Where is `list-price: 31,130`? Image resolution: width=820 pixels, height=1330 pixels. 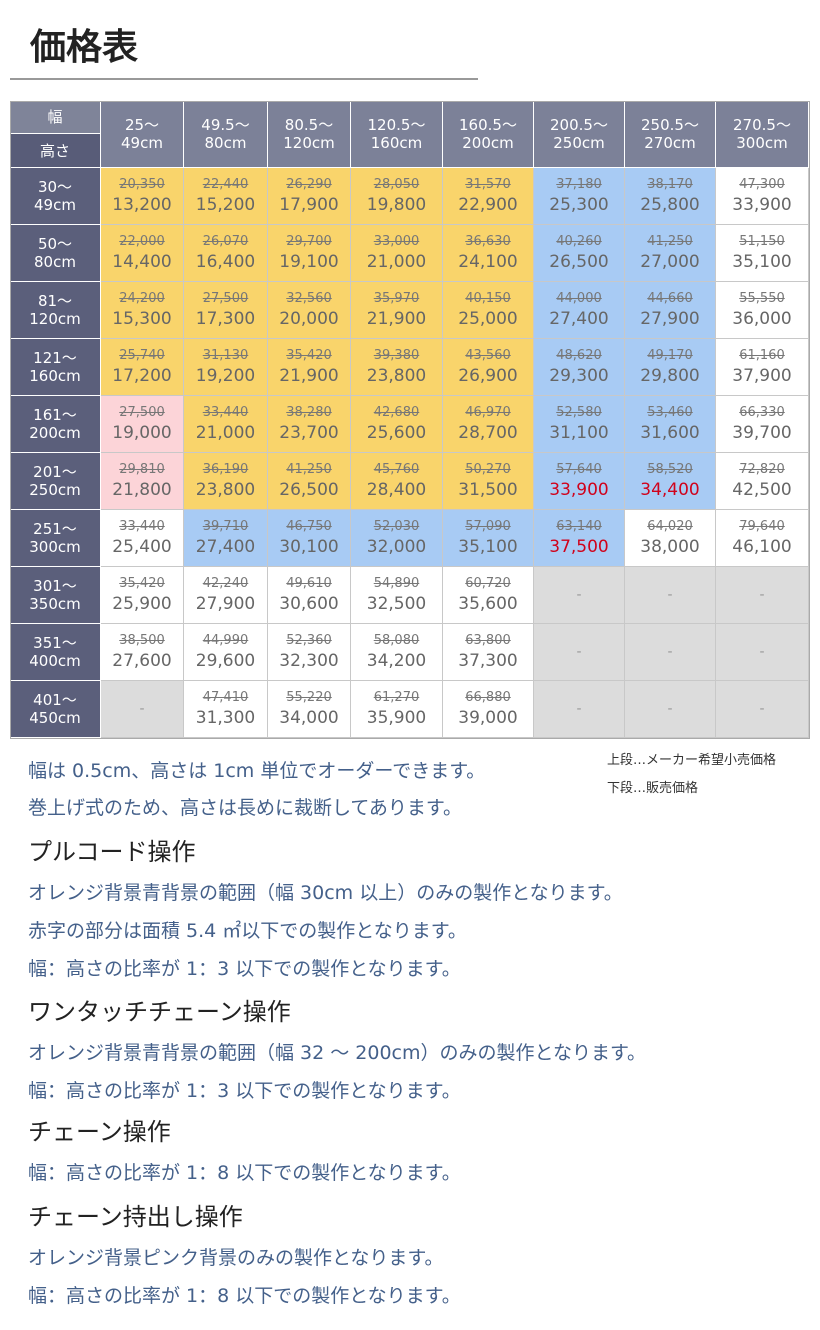
list-price: 31,130 is located at coordinates (225, 355).